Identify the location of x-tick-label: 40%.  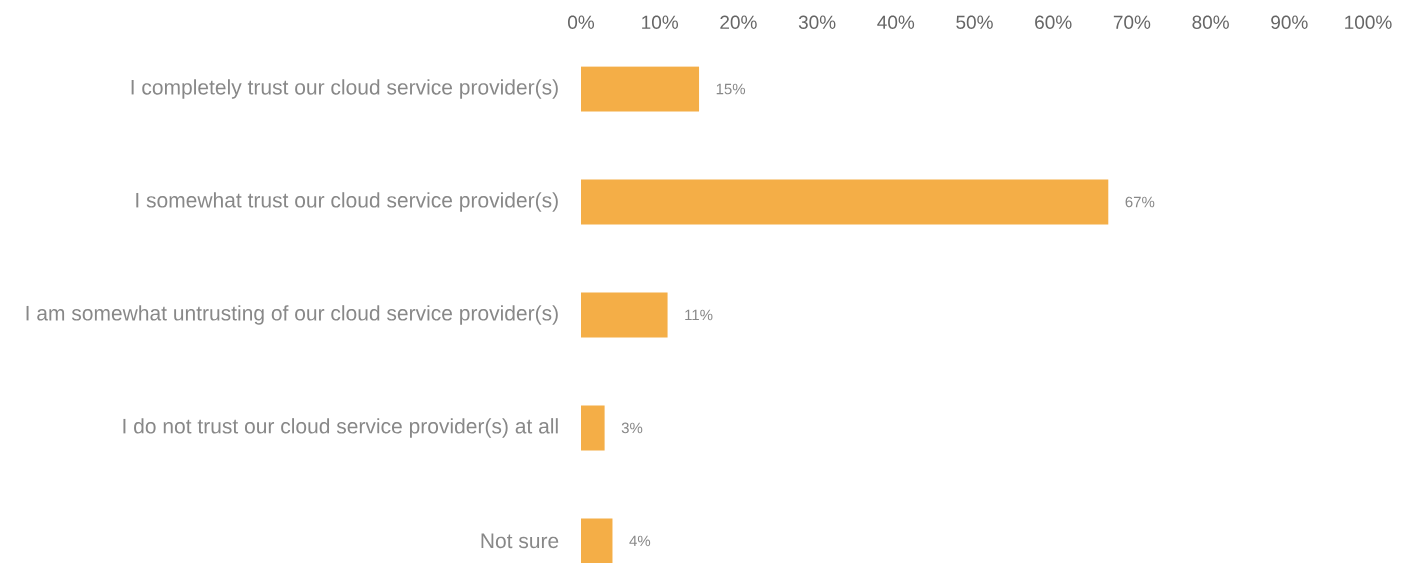
(896, 22).